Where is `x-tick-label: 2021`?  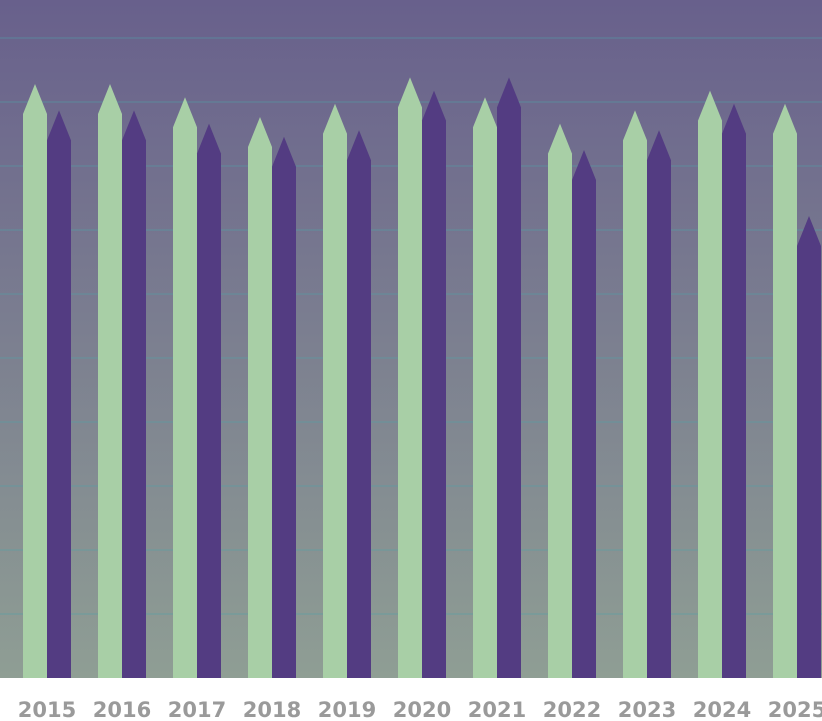 x-tick-label: 2021 is located at coordinates (497, 709).